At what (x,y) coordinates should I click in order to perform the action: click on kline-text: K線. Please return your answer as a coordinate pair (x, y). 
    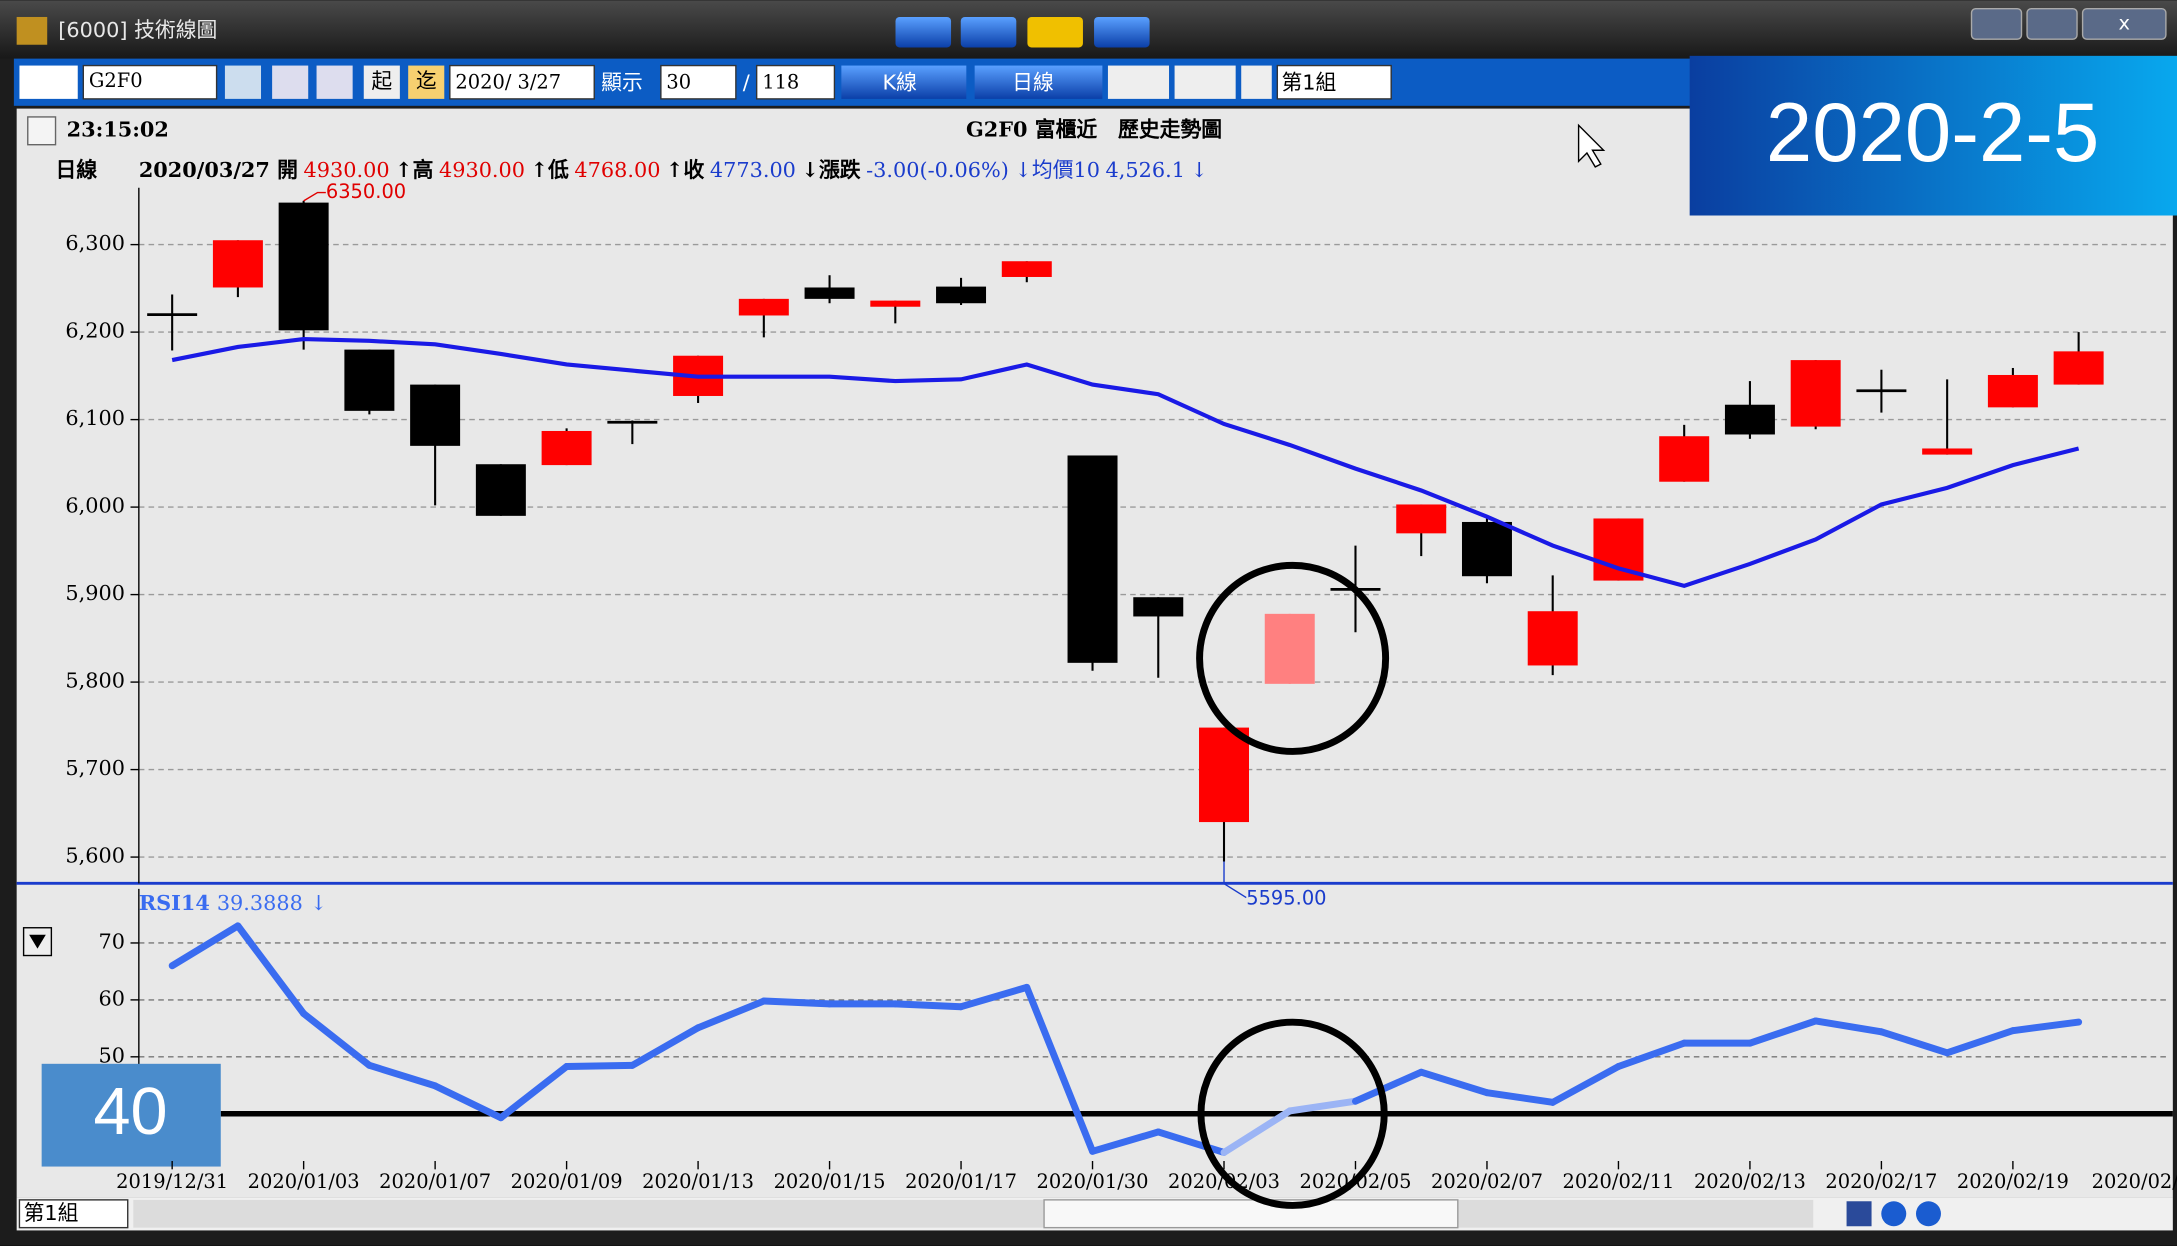
    Looking at the image, I should click on (899, 83).